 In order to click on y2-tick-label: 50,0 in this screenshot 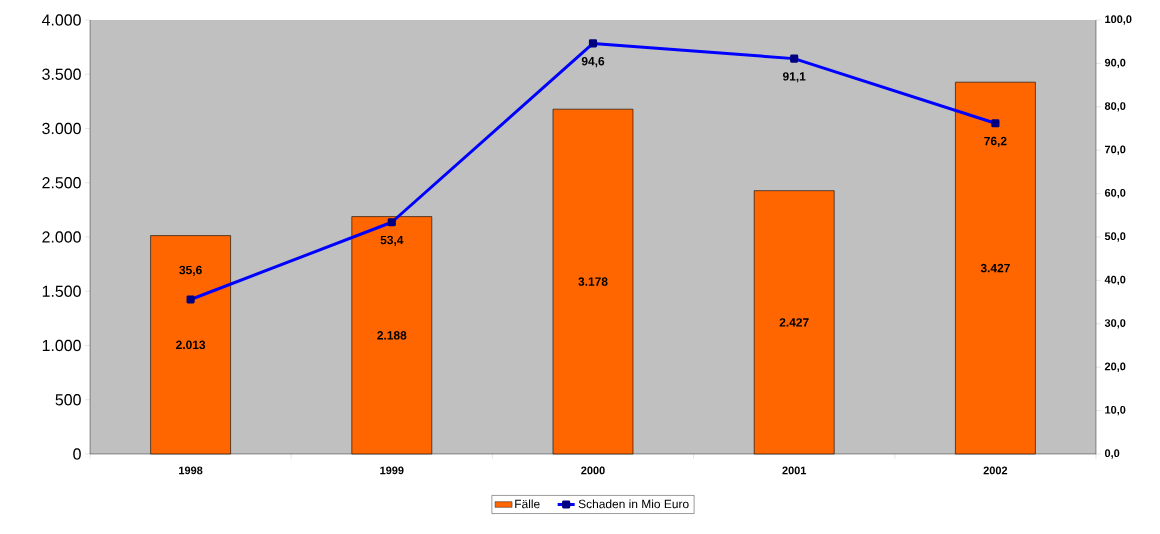, I will do `click(1115, 237)`.